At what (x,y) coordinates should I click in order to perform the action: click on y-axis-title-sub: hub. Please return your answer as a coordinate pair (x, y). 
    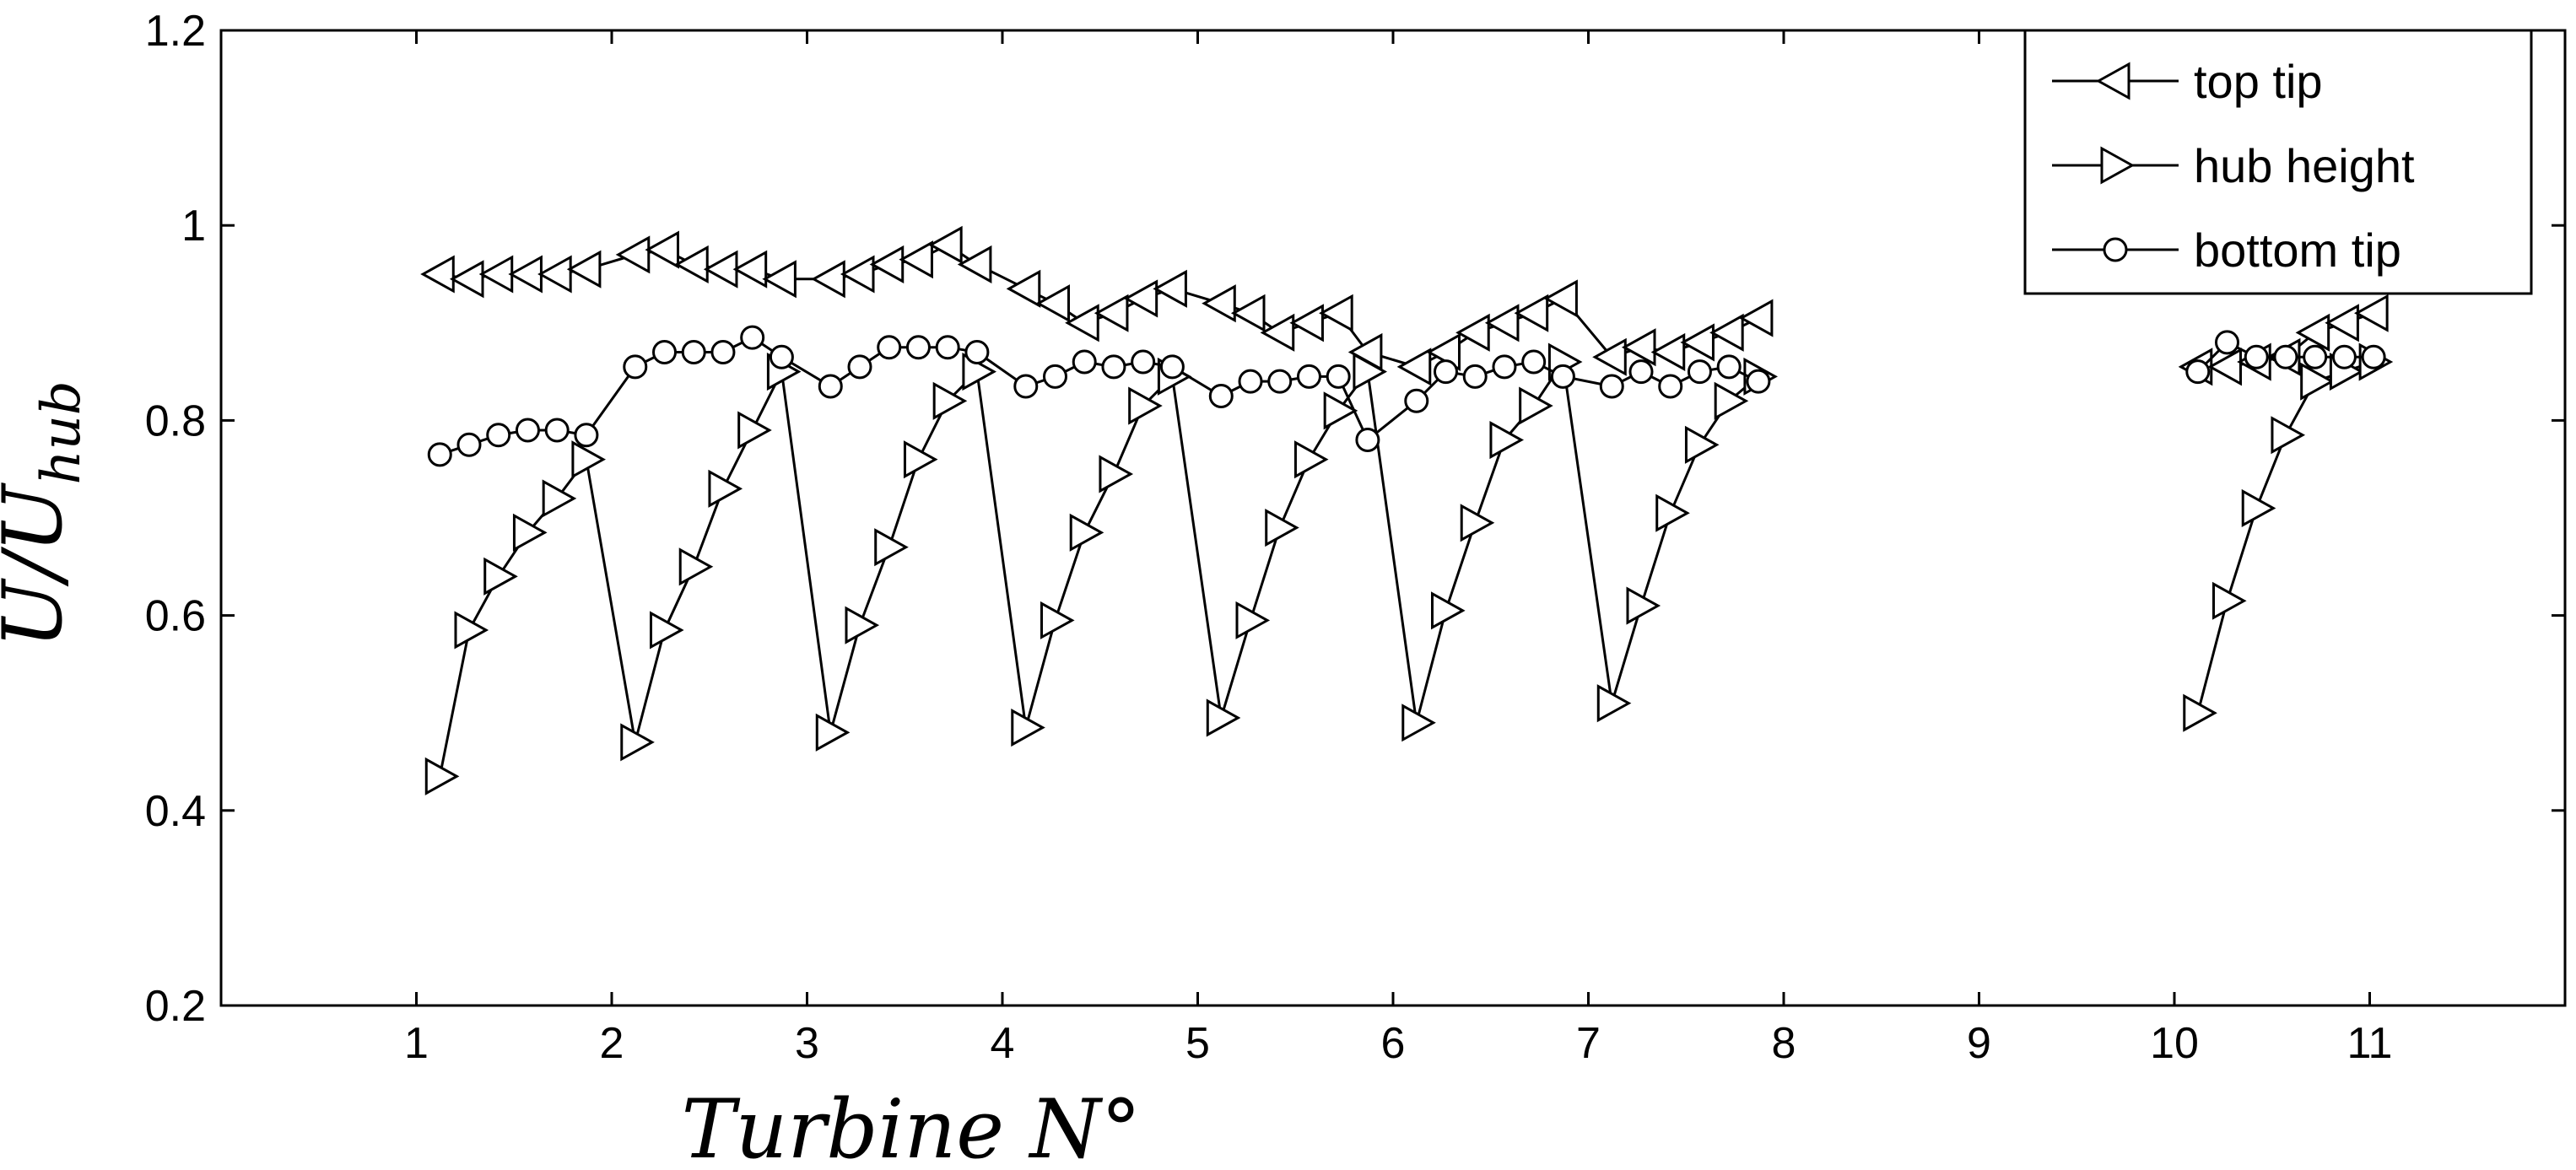
    Looking at the image, I should click on (62, 432).